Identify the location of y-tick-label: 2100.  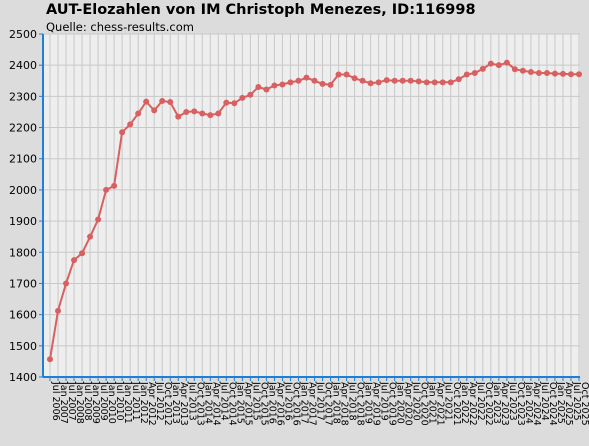
(23, 159).